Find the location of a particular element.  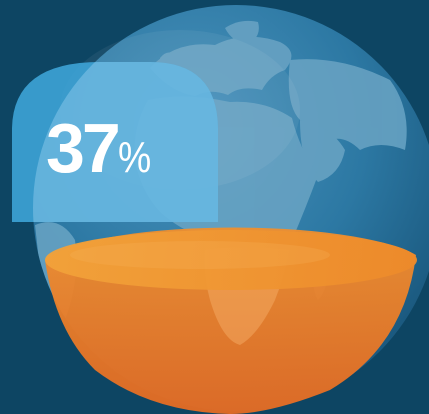

stat-value: 37 is located at coordinates (83, 148).